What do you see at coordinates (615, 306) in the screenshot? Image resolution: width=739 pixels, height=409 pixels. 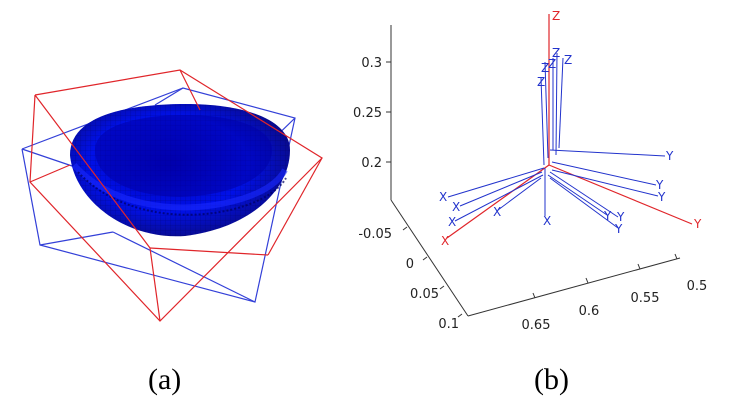 I see `x-tick-labels: 0.65 0.6 0.55 0.5` at bounding box center [615, 306].